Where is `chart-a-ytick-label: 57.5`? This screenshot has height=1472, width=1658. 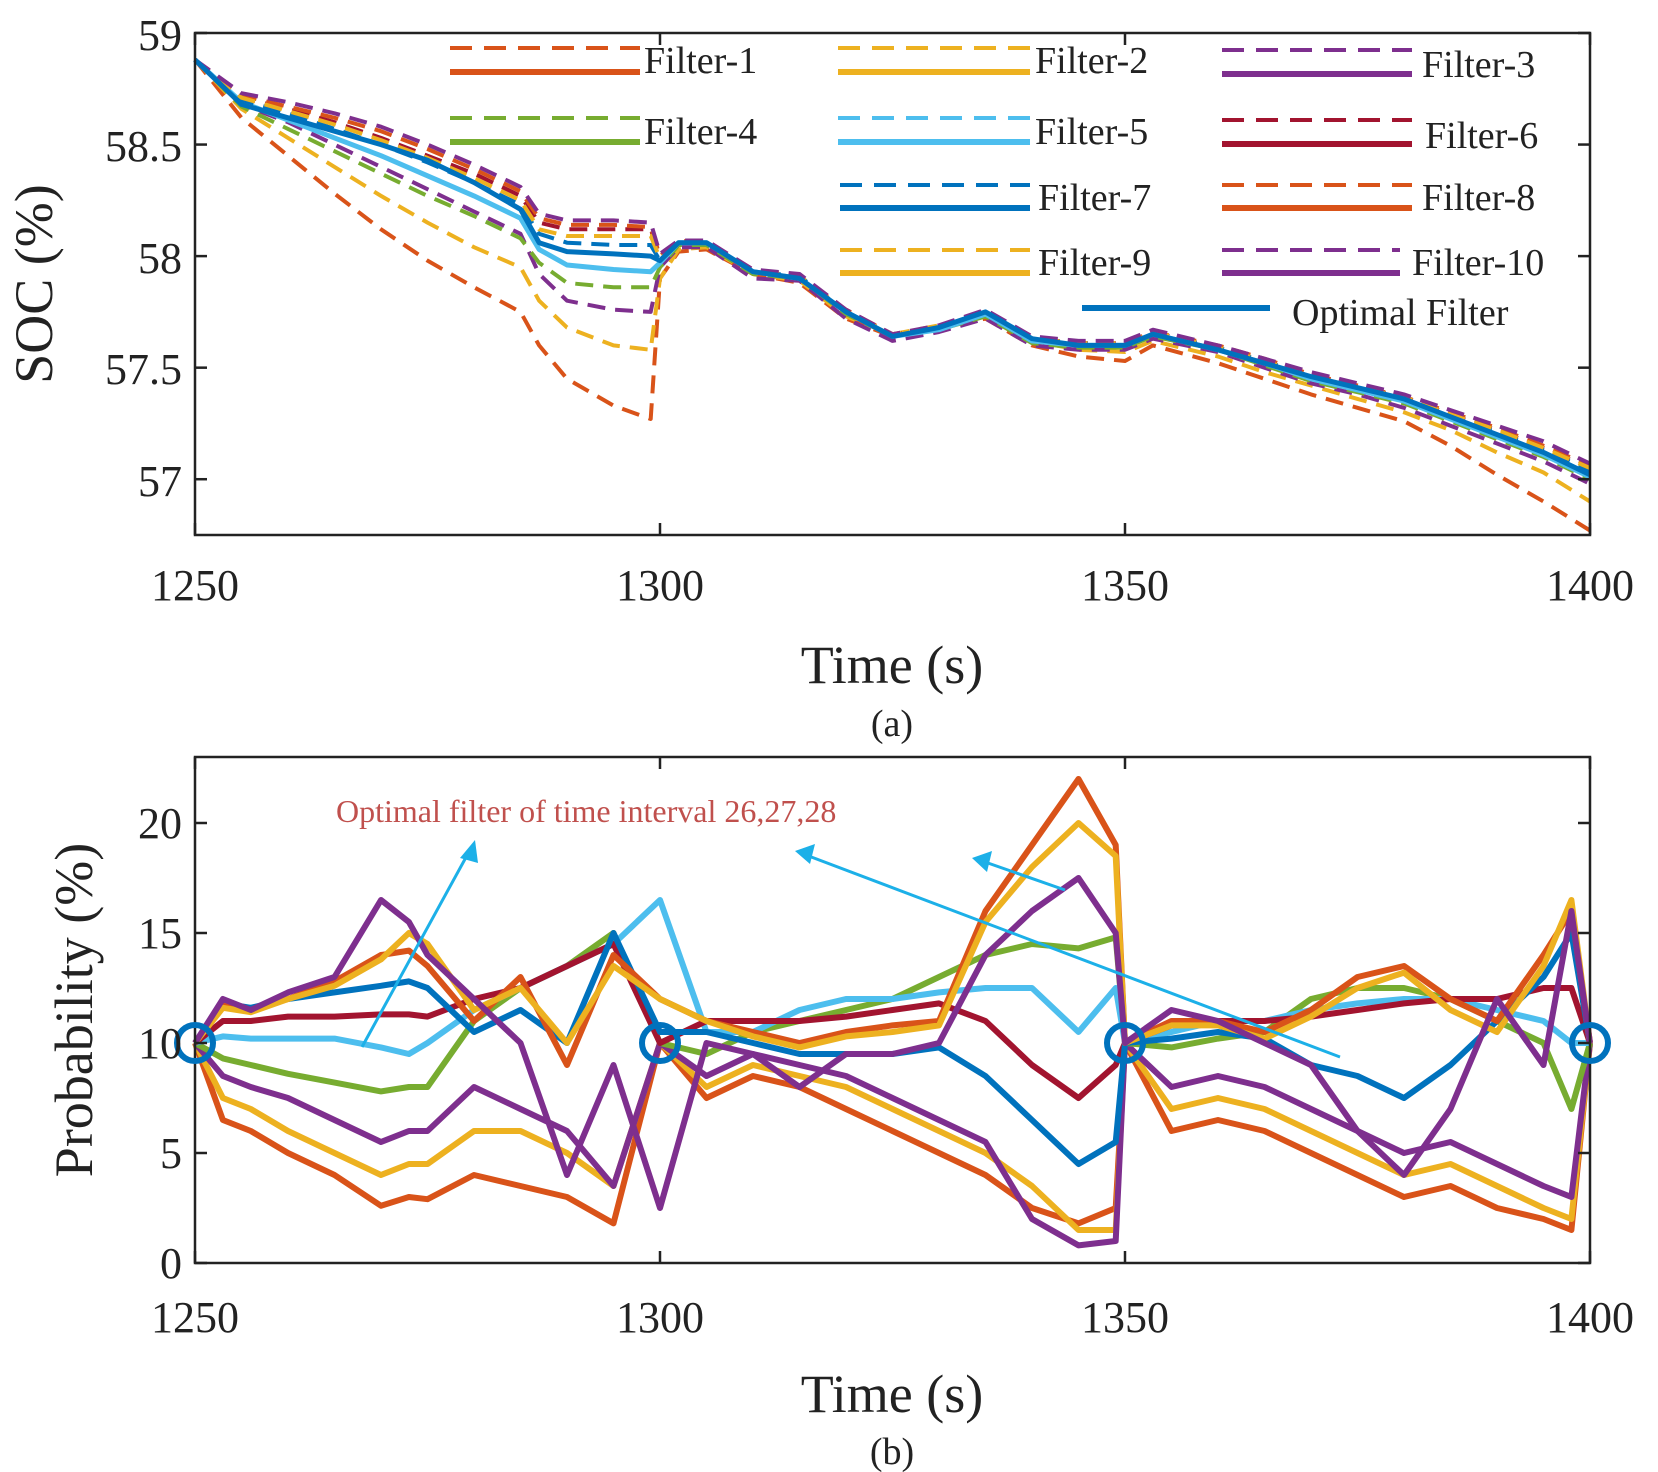 chart-a-ytick-label: 57.5 is located at coordinates (143, 369).